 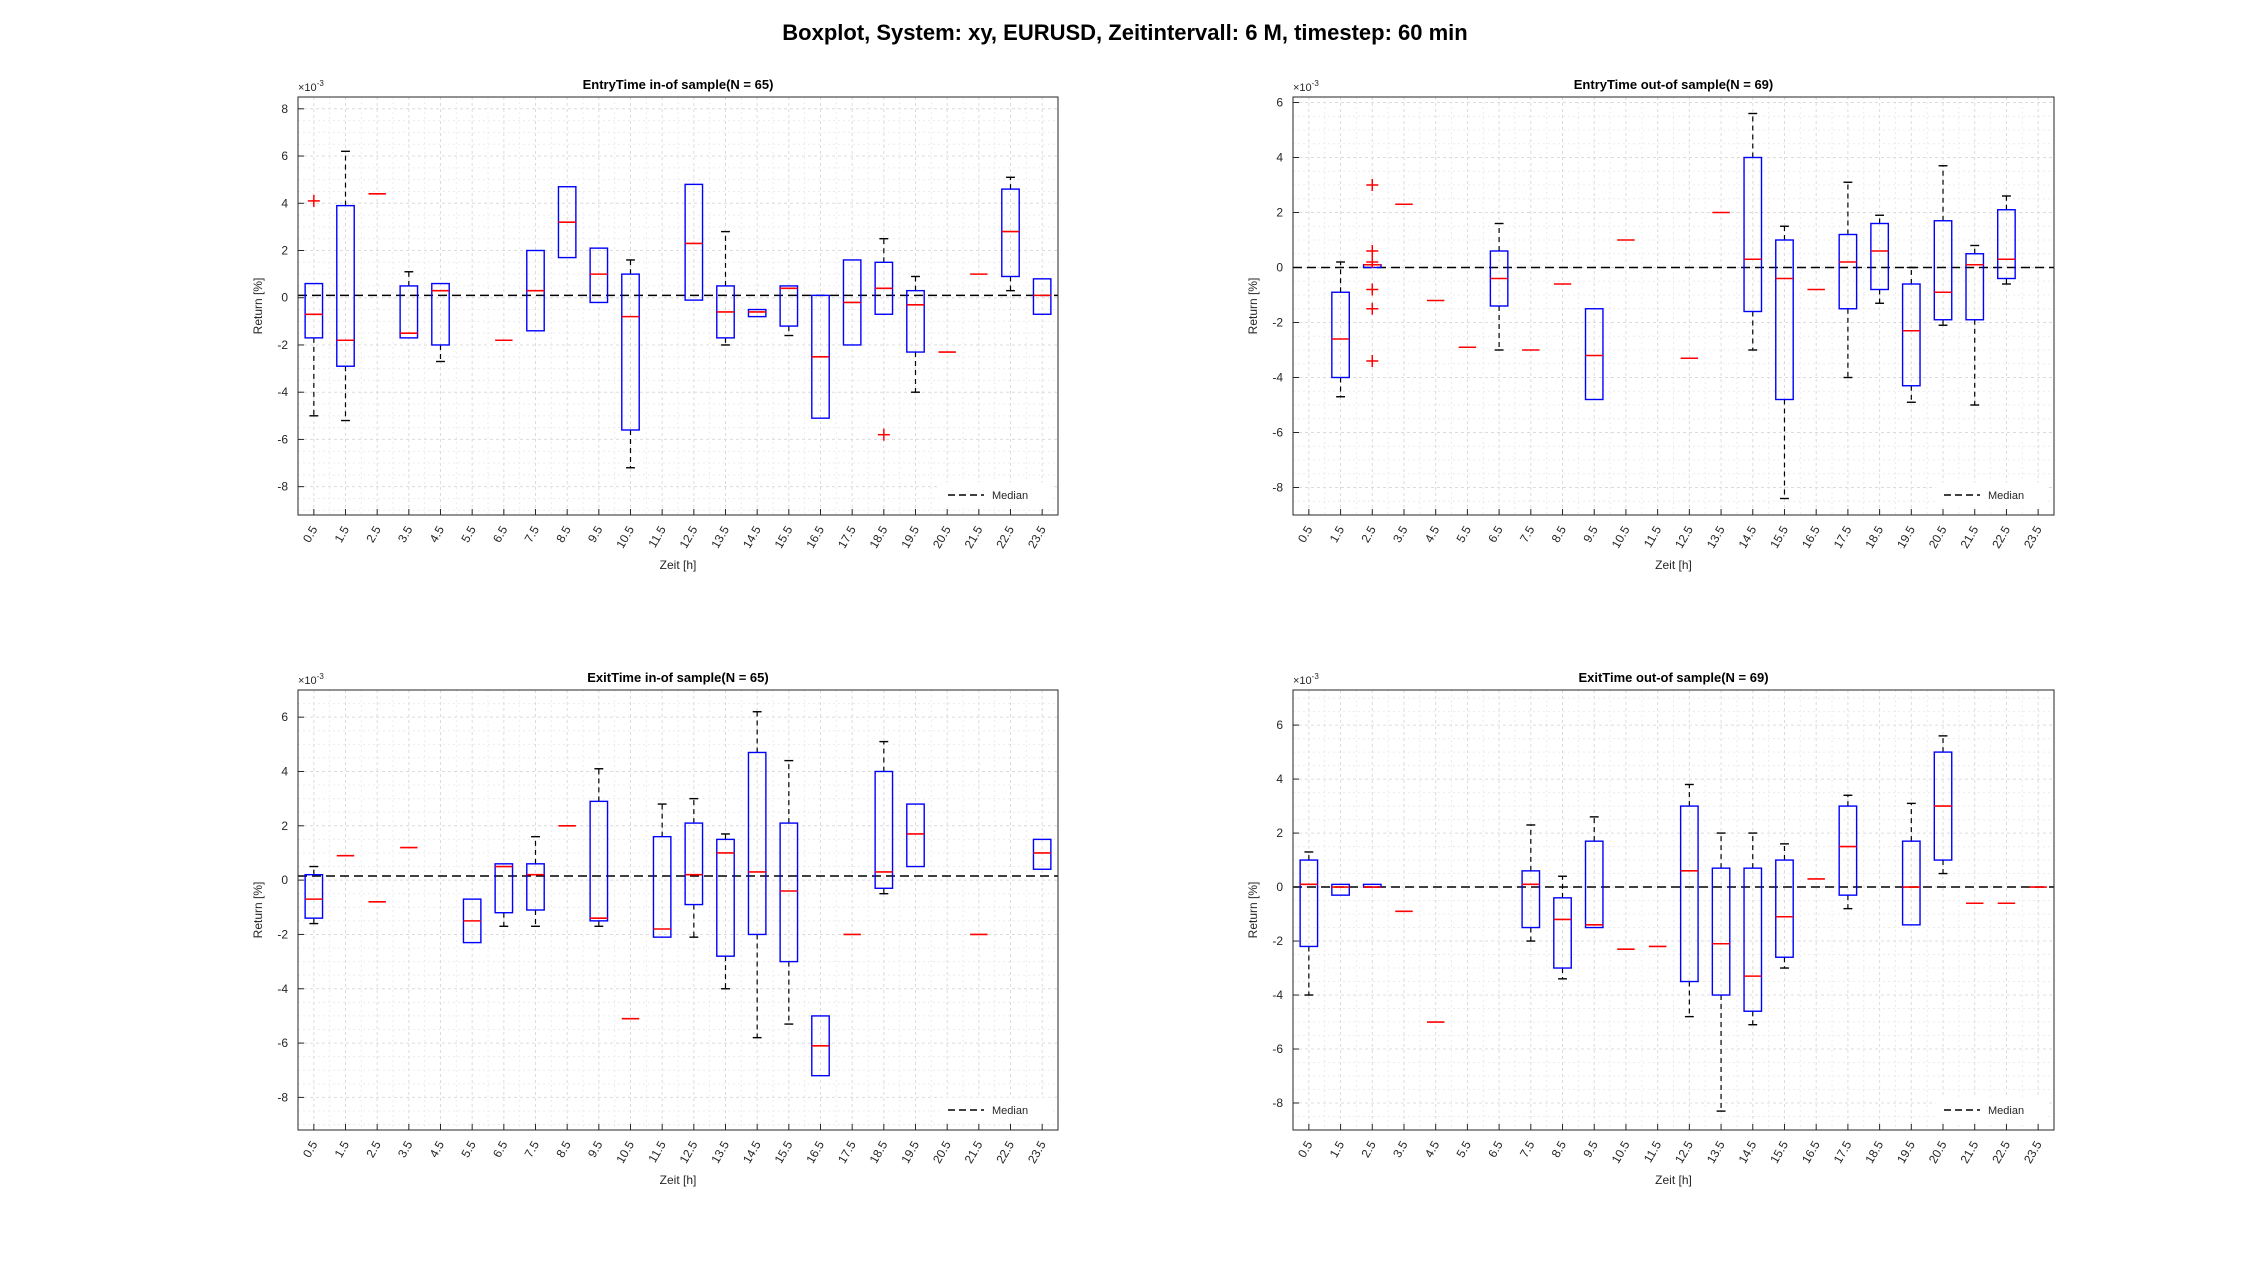 I want to click on x-tick-label: 8.5, so click(x=563, y=1149).